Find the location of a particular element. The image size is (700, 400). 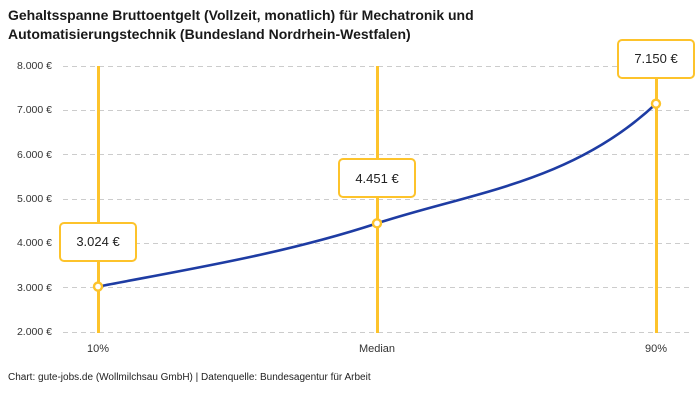

y-axis-tick-label: 3.000 € is located at coordinates (34, 287).